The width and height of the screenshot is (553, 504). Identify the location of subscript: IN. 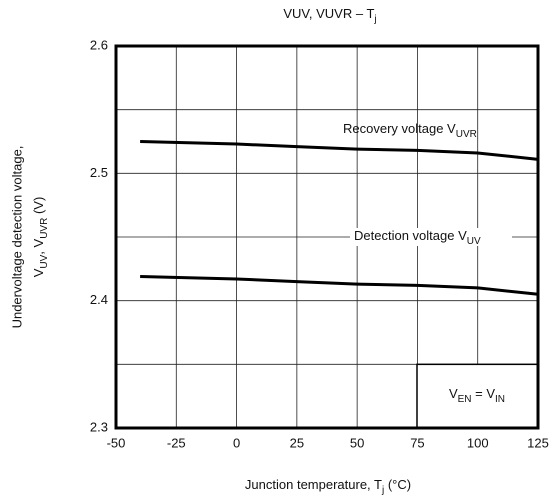
(500, 399).